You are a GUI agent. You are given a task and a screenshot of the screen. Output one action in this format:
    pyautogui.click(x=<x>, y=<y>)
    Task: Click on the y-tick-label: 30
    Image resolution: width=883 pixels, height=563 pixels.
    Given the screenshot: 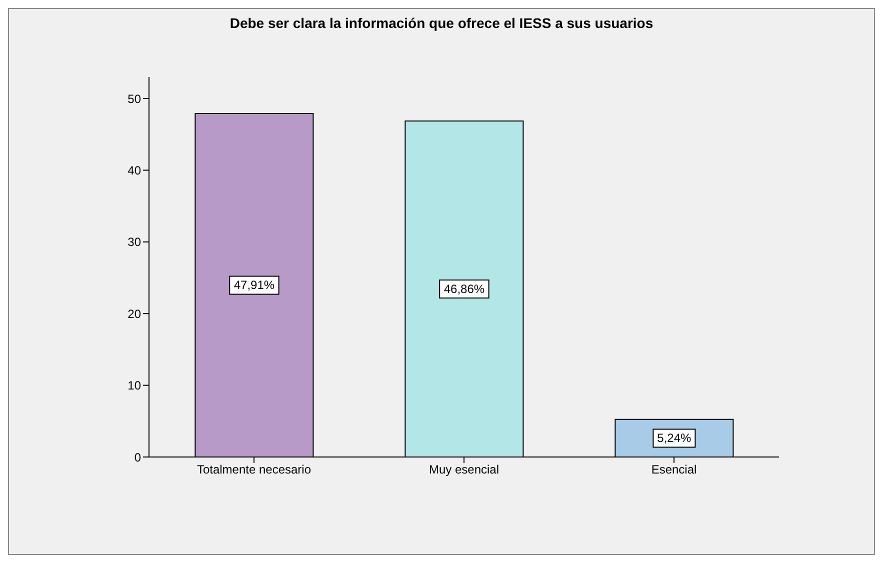 What is the action you would take?
    pyautogui.click(x=135, y=242)
    